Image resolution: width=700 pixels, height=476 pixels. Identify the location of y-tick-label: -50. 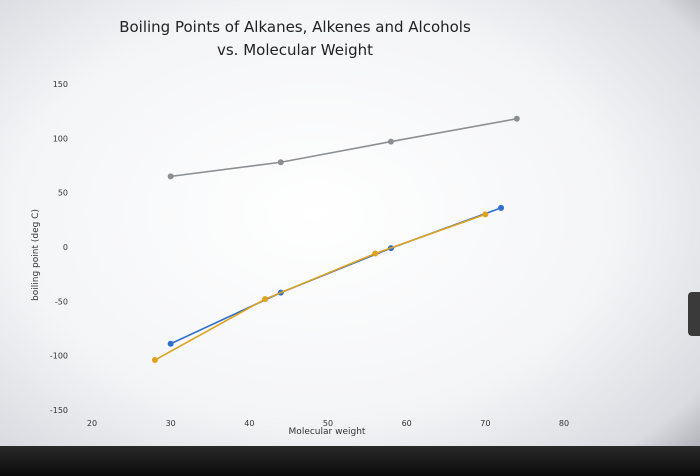
(61, 301).